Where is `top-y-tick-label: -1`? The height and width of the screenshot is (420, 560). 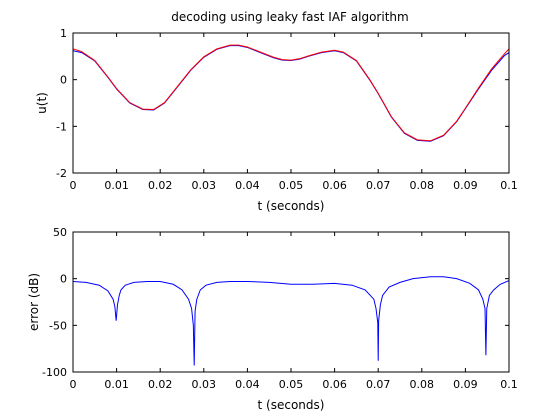
top-y-tick-label: -1 is located at coordinates (61, 126).